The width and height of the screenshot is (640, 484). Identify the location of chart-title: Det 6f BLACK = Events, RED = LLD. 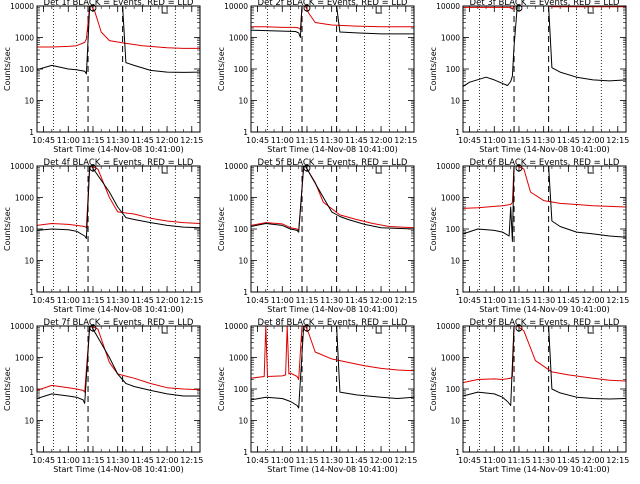
(545, 163).